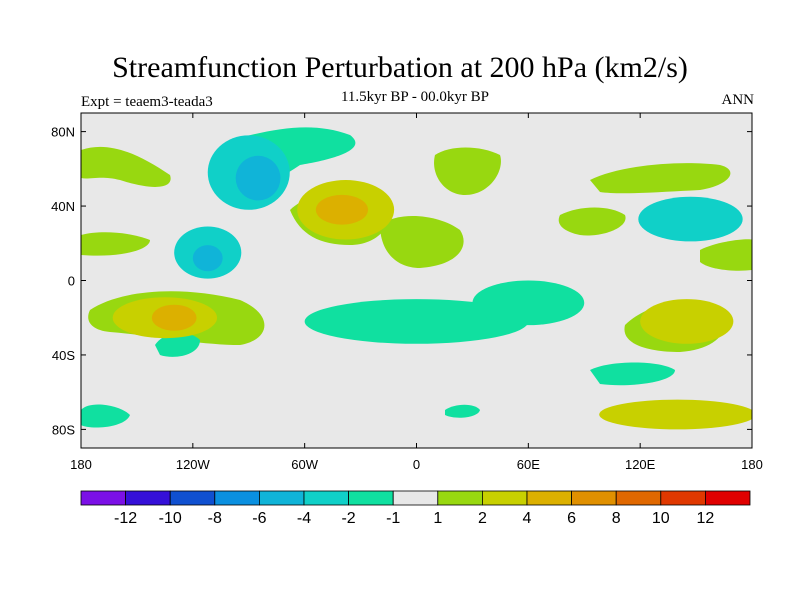 This screenshot has width=800, height=600. Describe the element at coordinates (416, 464) in the screenshot. I see `x-tick-label-3: 0` at that location.